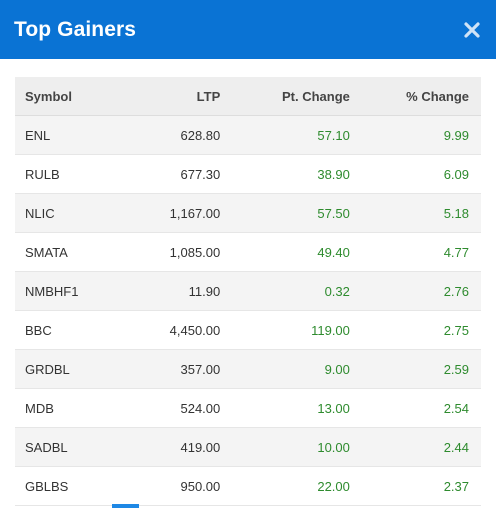 This screenshot has height=508, width=496. I want to click on pt-change-cell: 38.90, so click(285, 174).